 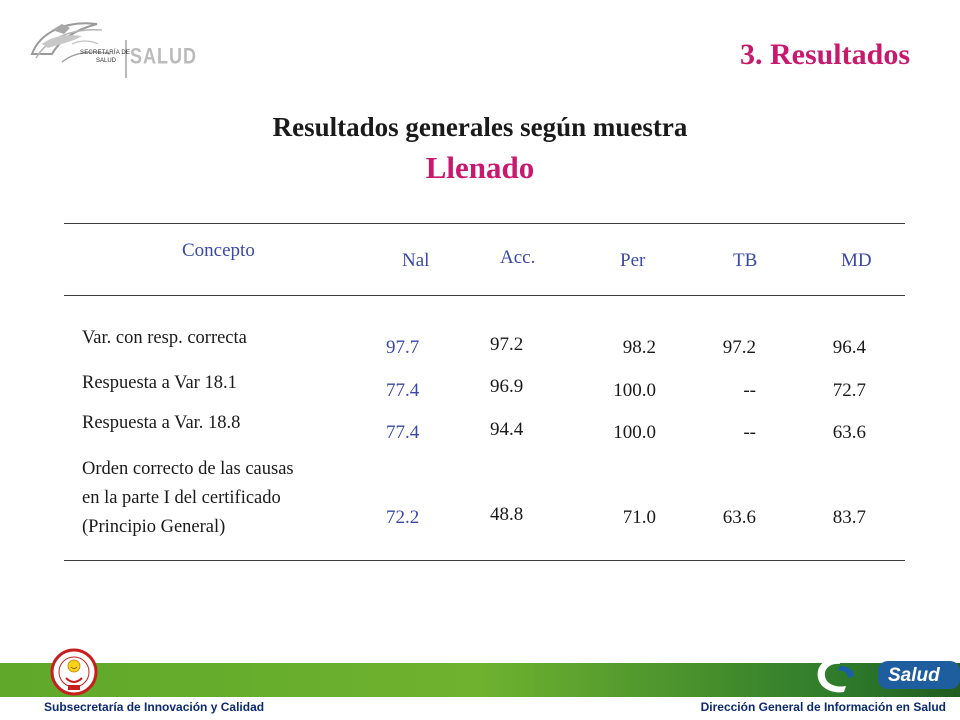 I want to click on section-title: 3. Resultados, so click(x=824, y=54).